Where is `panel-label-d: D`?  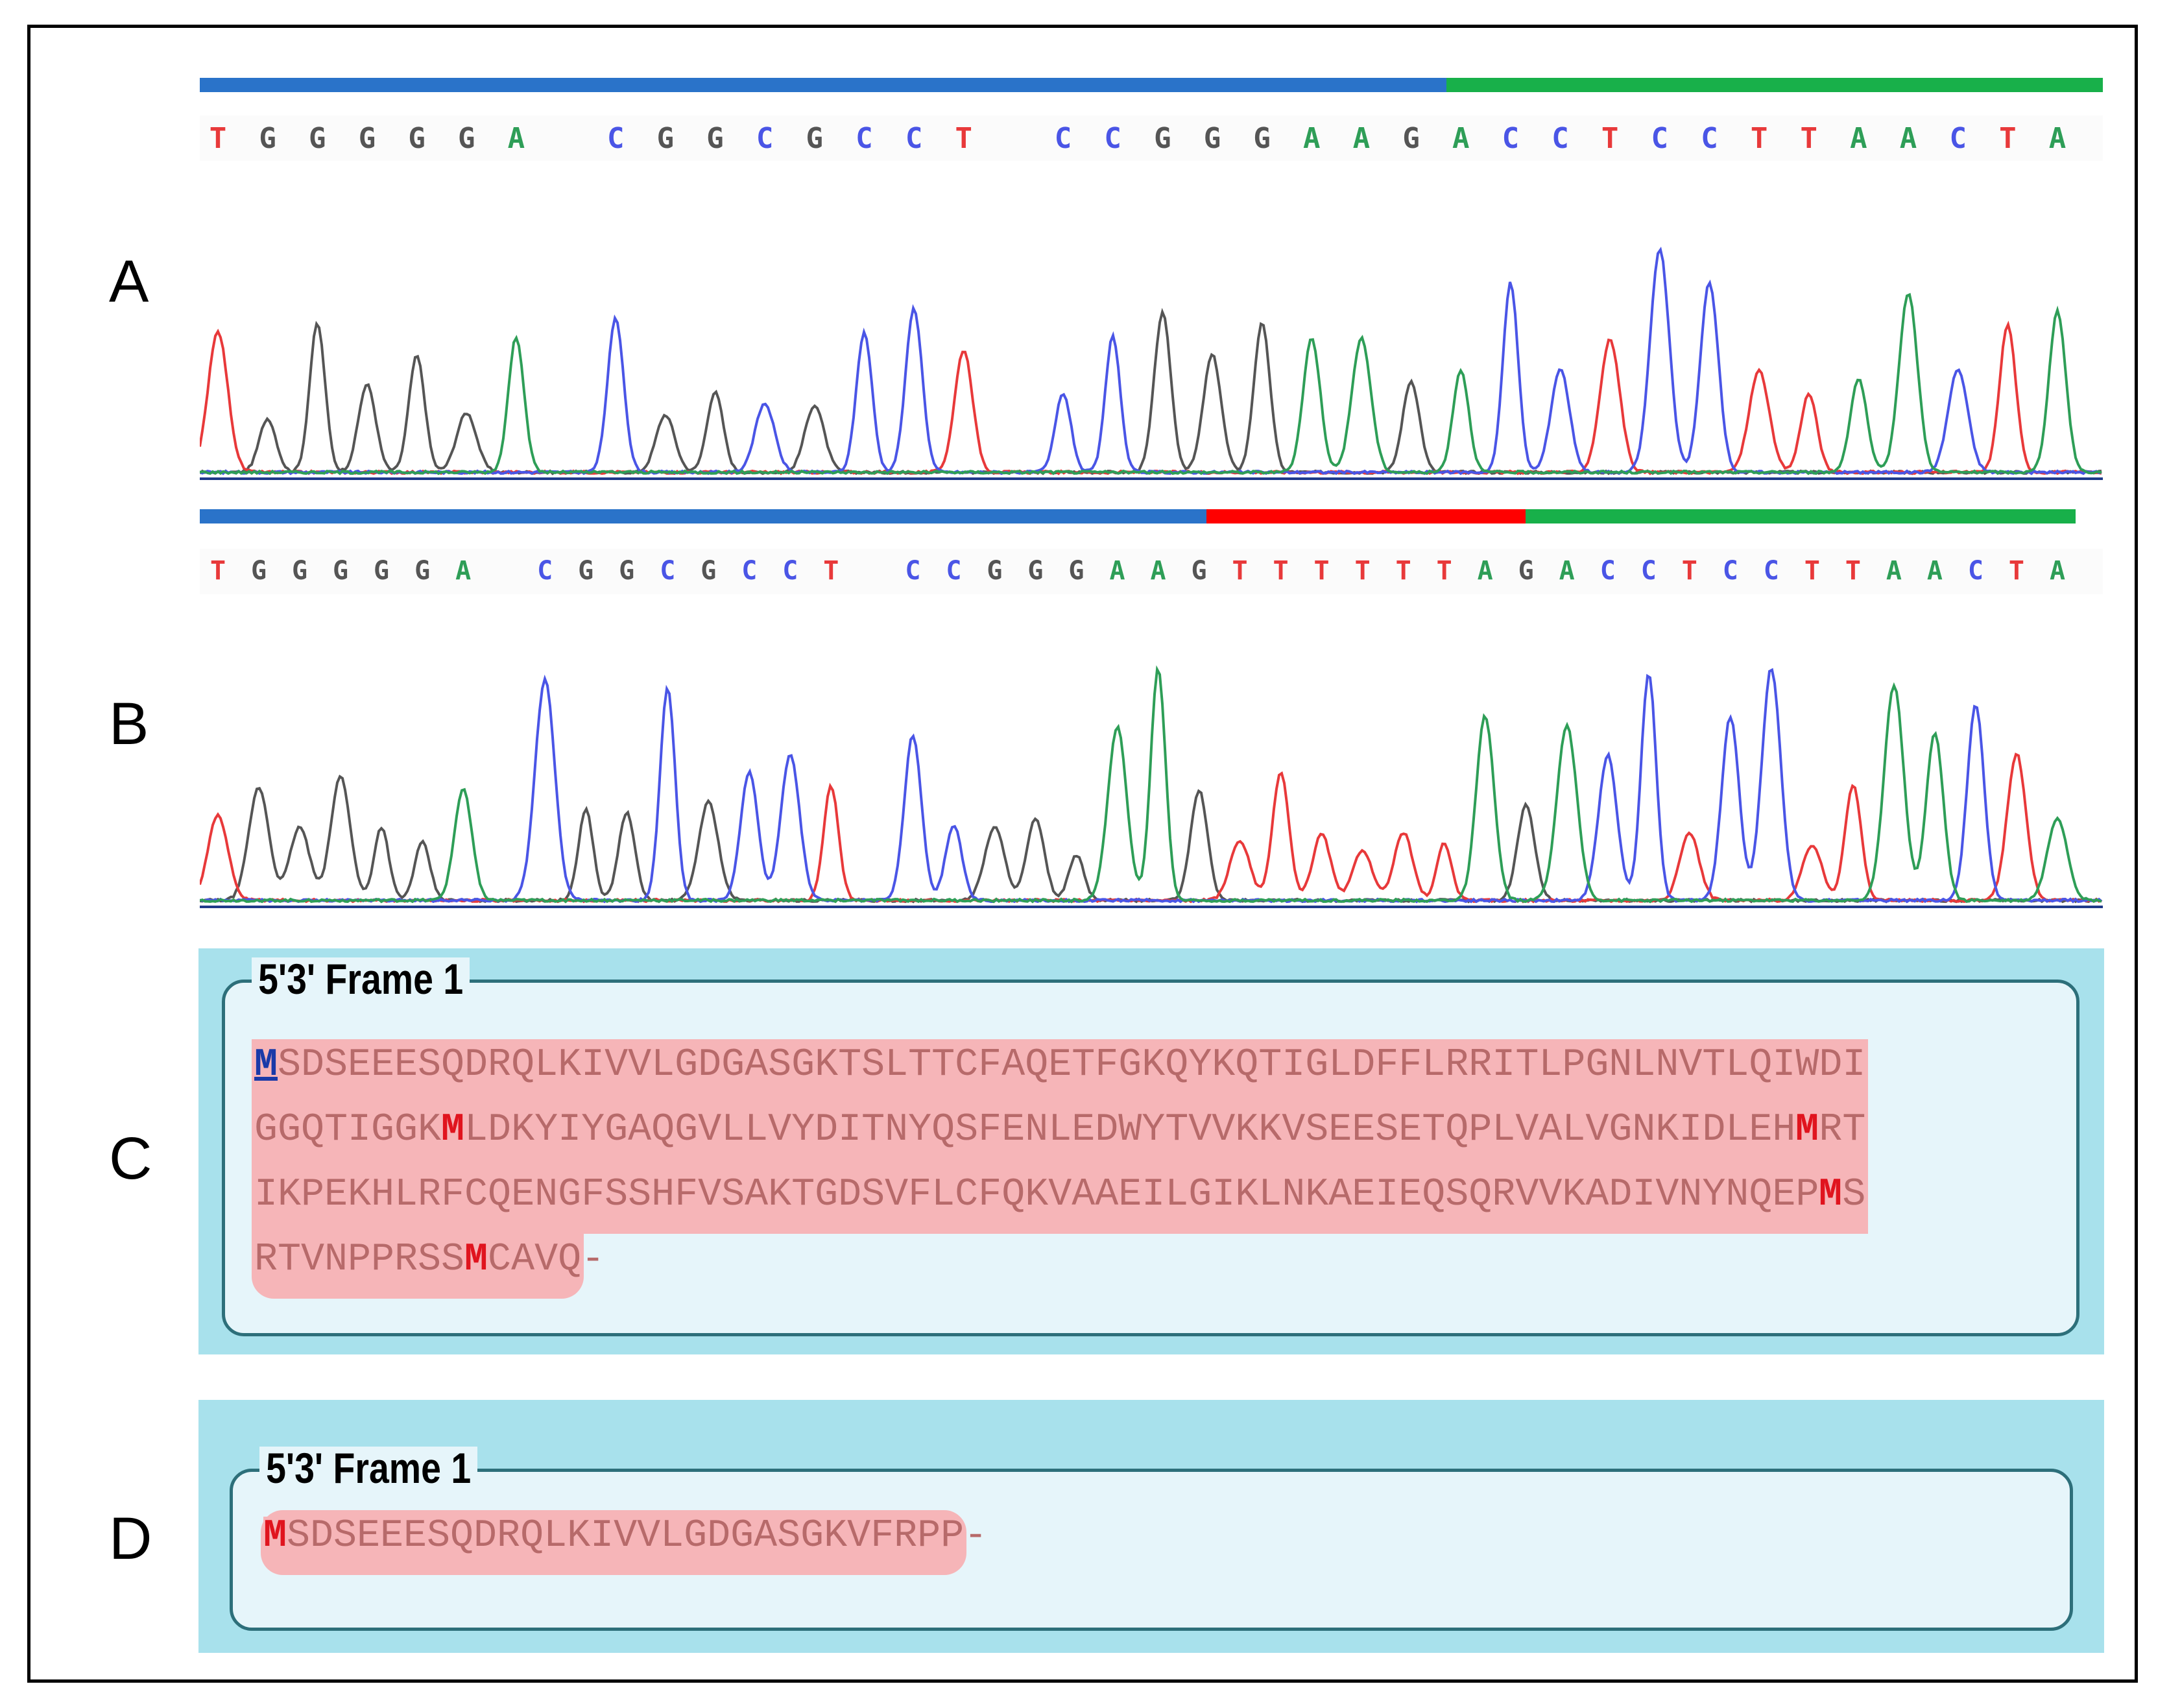
panel-label-d: D is located at coordinates (130, 1539).